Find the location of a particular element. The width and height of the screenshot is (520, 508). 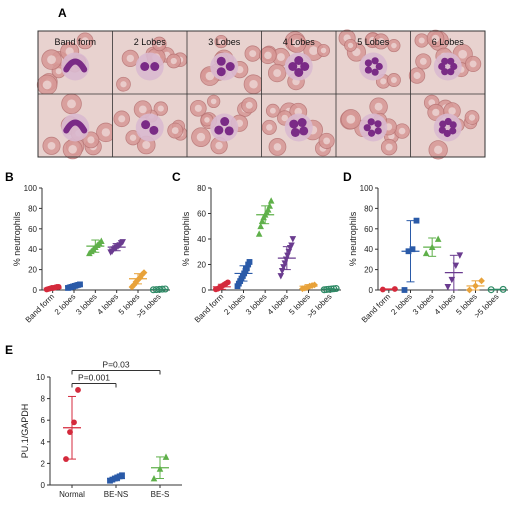

p-value-label: P=0.001 is located at coordinates (94, 377).